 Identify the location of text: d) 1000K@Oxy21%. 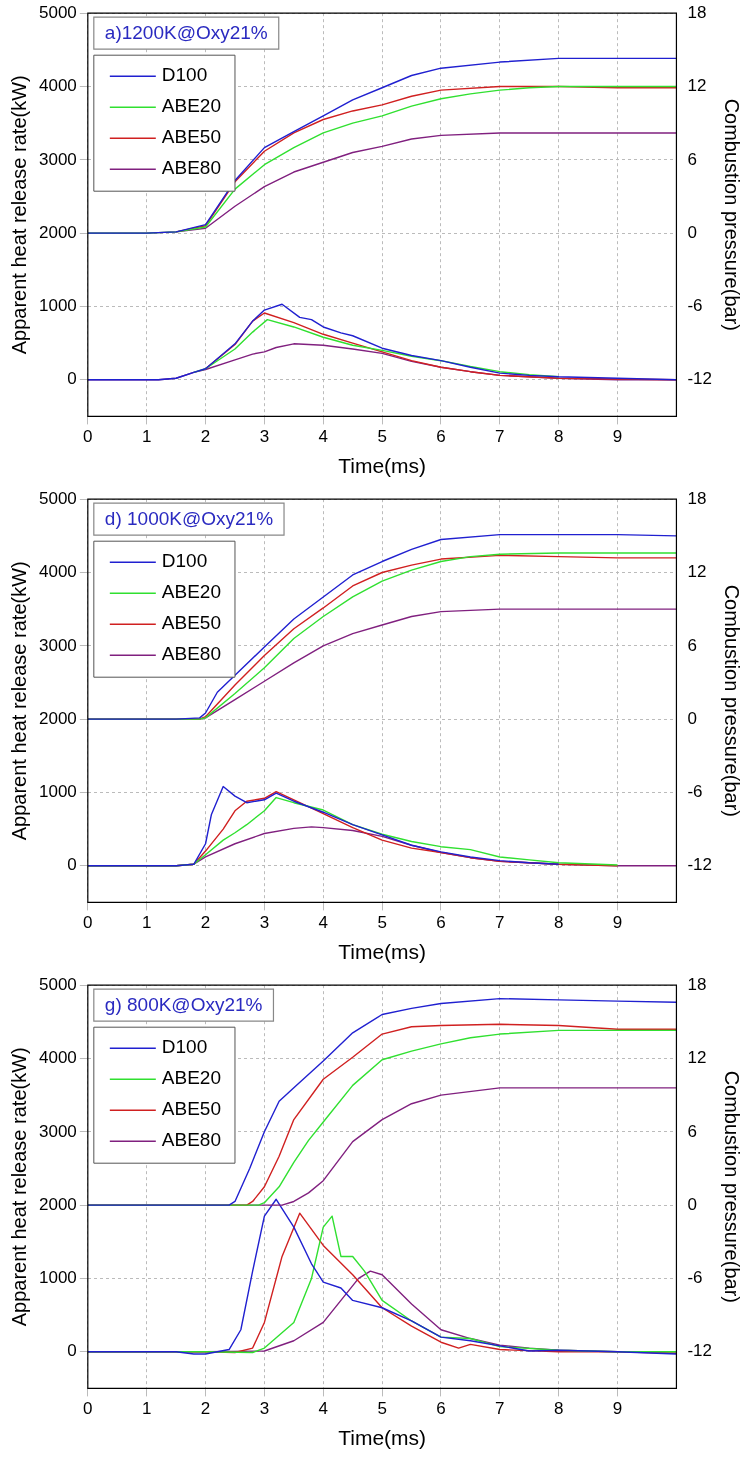
(189, 519).